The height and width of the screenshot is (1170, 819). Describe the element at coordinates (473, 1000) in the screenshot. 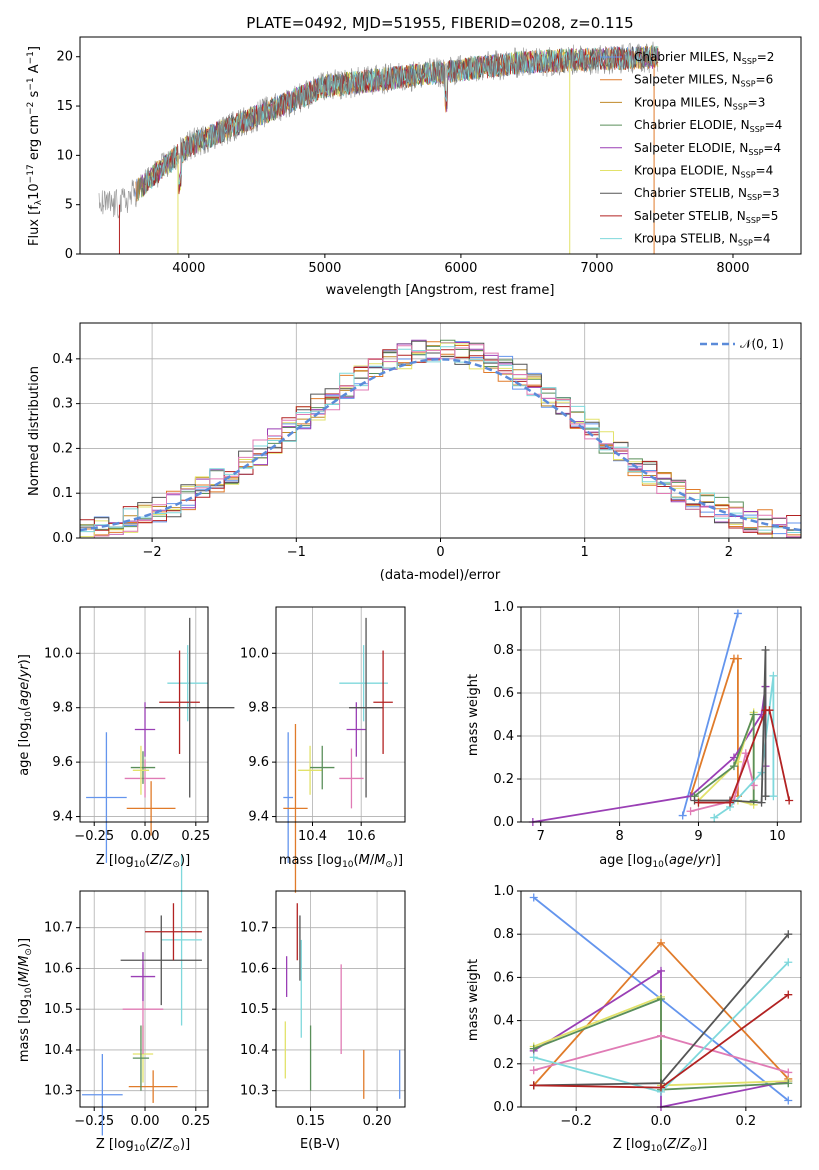

I see `z-weight-ylabel: mass weight` at that location.